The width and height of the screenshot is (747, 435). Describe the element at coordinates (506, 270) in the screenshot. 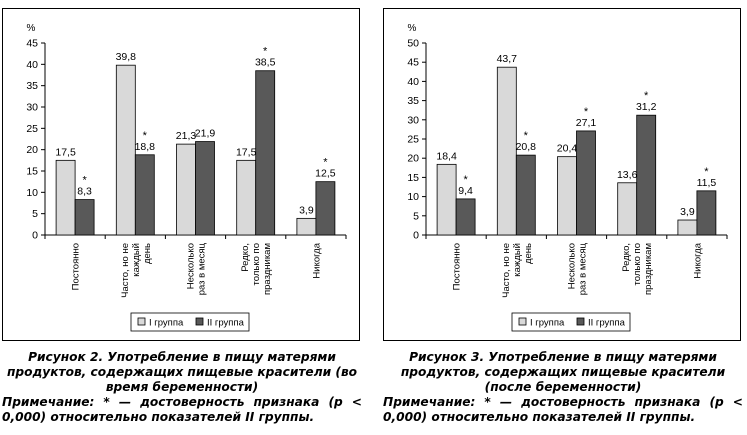

I see `c2-category-label-line: Часто, но не` at that location.